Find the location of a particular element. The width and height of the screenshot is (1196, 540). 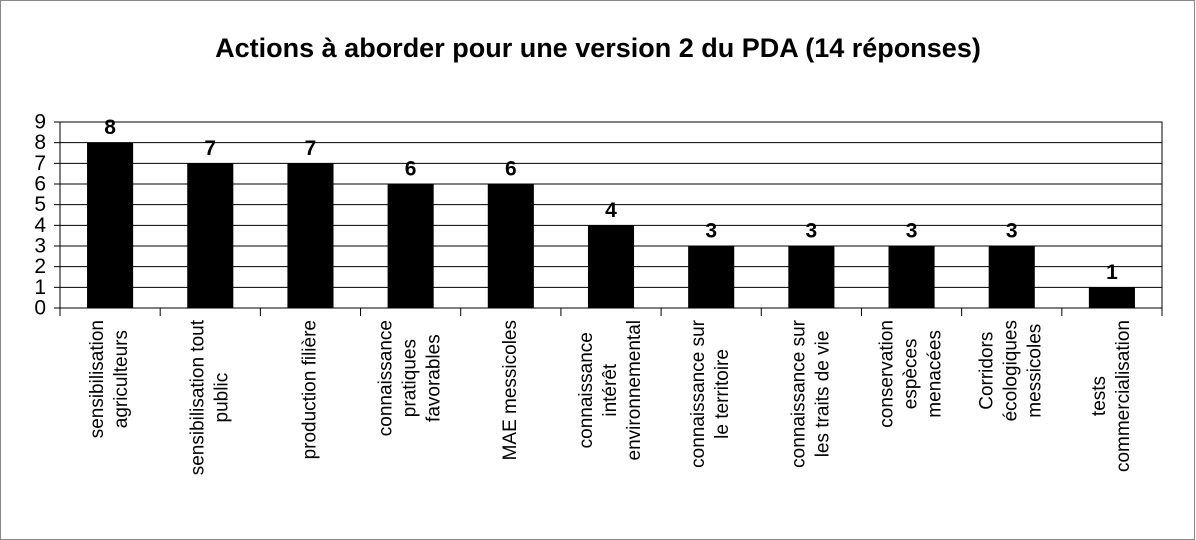

y-tick-label: 5 is located at coordinates (40, 204).